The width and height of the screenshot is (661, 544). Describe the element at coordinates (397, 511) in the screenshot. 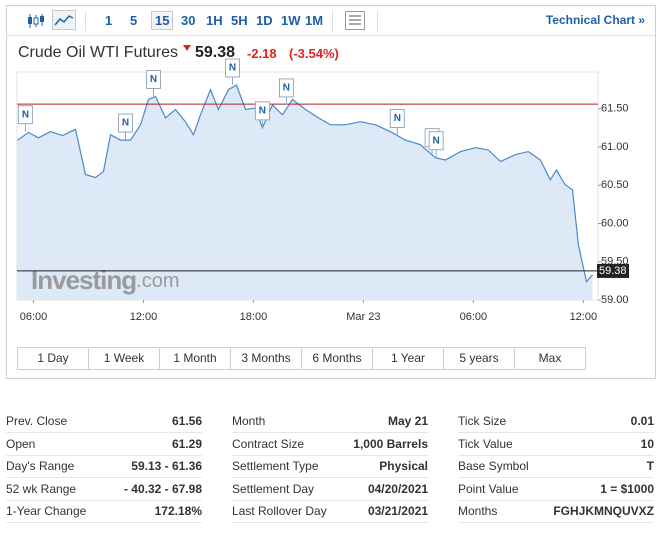

I see `stat-value: 03/21/2021` at that location.